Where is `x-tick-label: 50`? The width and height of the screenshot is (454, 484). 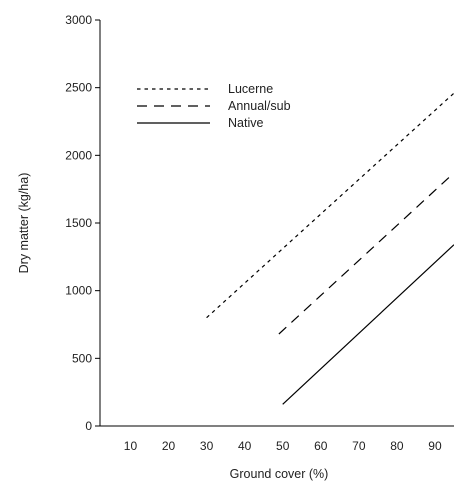 x-tick-label: 50 is located at coordinates (283, 446).